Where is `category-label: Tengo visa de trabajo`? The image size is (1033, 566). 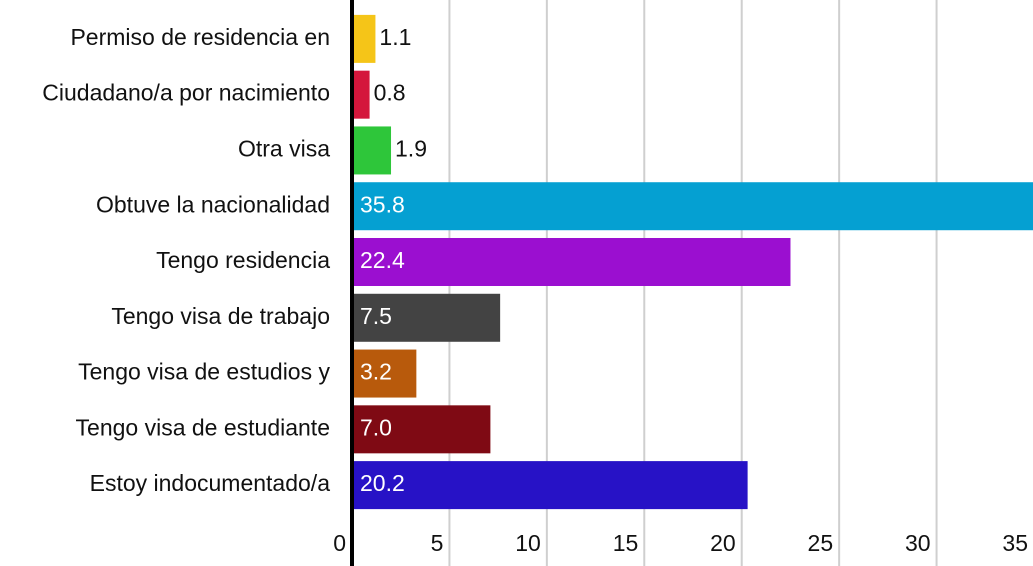
category-label: Tengo visa de trabajo is located at coordinates (220, 316).